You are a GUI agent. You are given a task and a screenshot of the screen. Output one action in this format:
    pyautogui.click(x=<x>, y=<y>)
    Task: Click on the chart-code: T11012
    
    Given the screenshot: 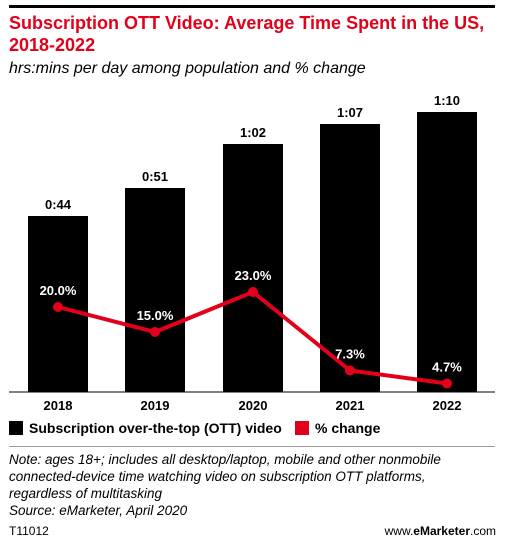 What is the action you would take?
    pyautogui.click(x=29, y=531)
    